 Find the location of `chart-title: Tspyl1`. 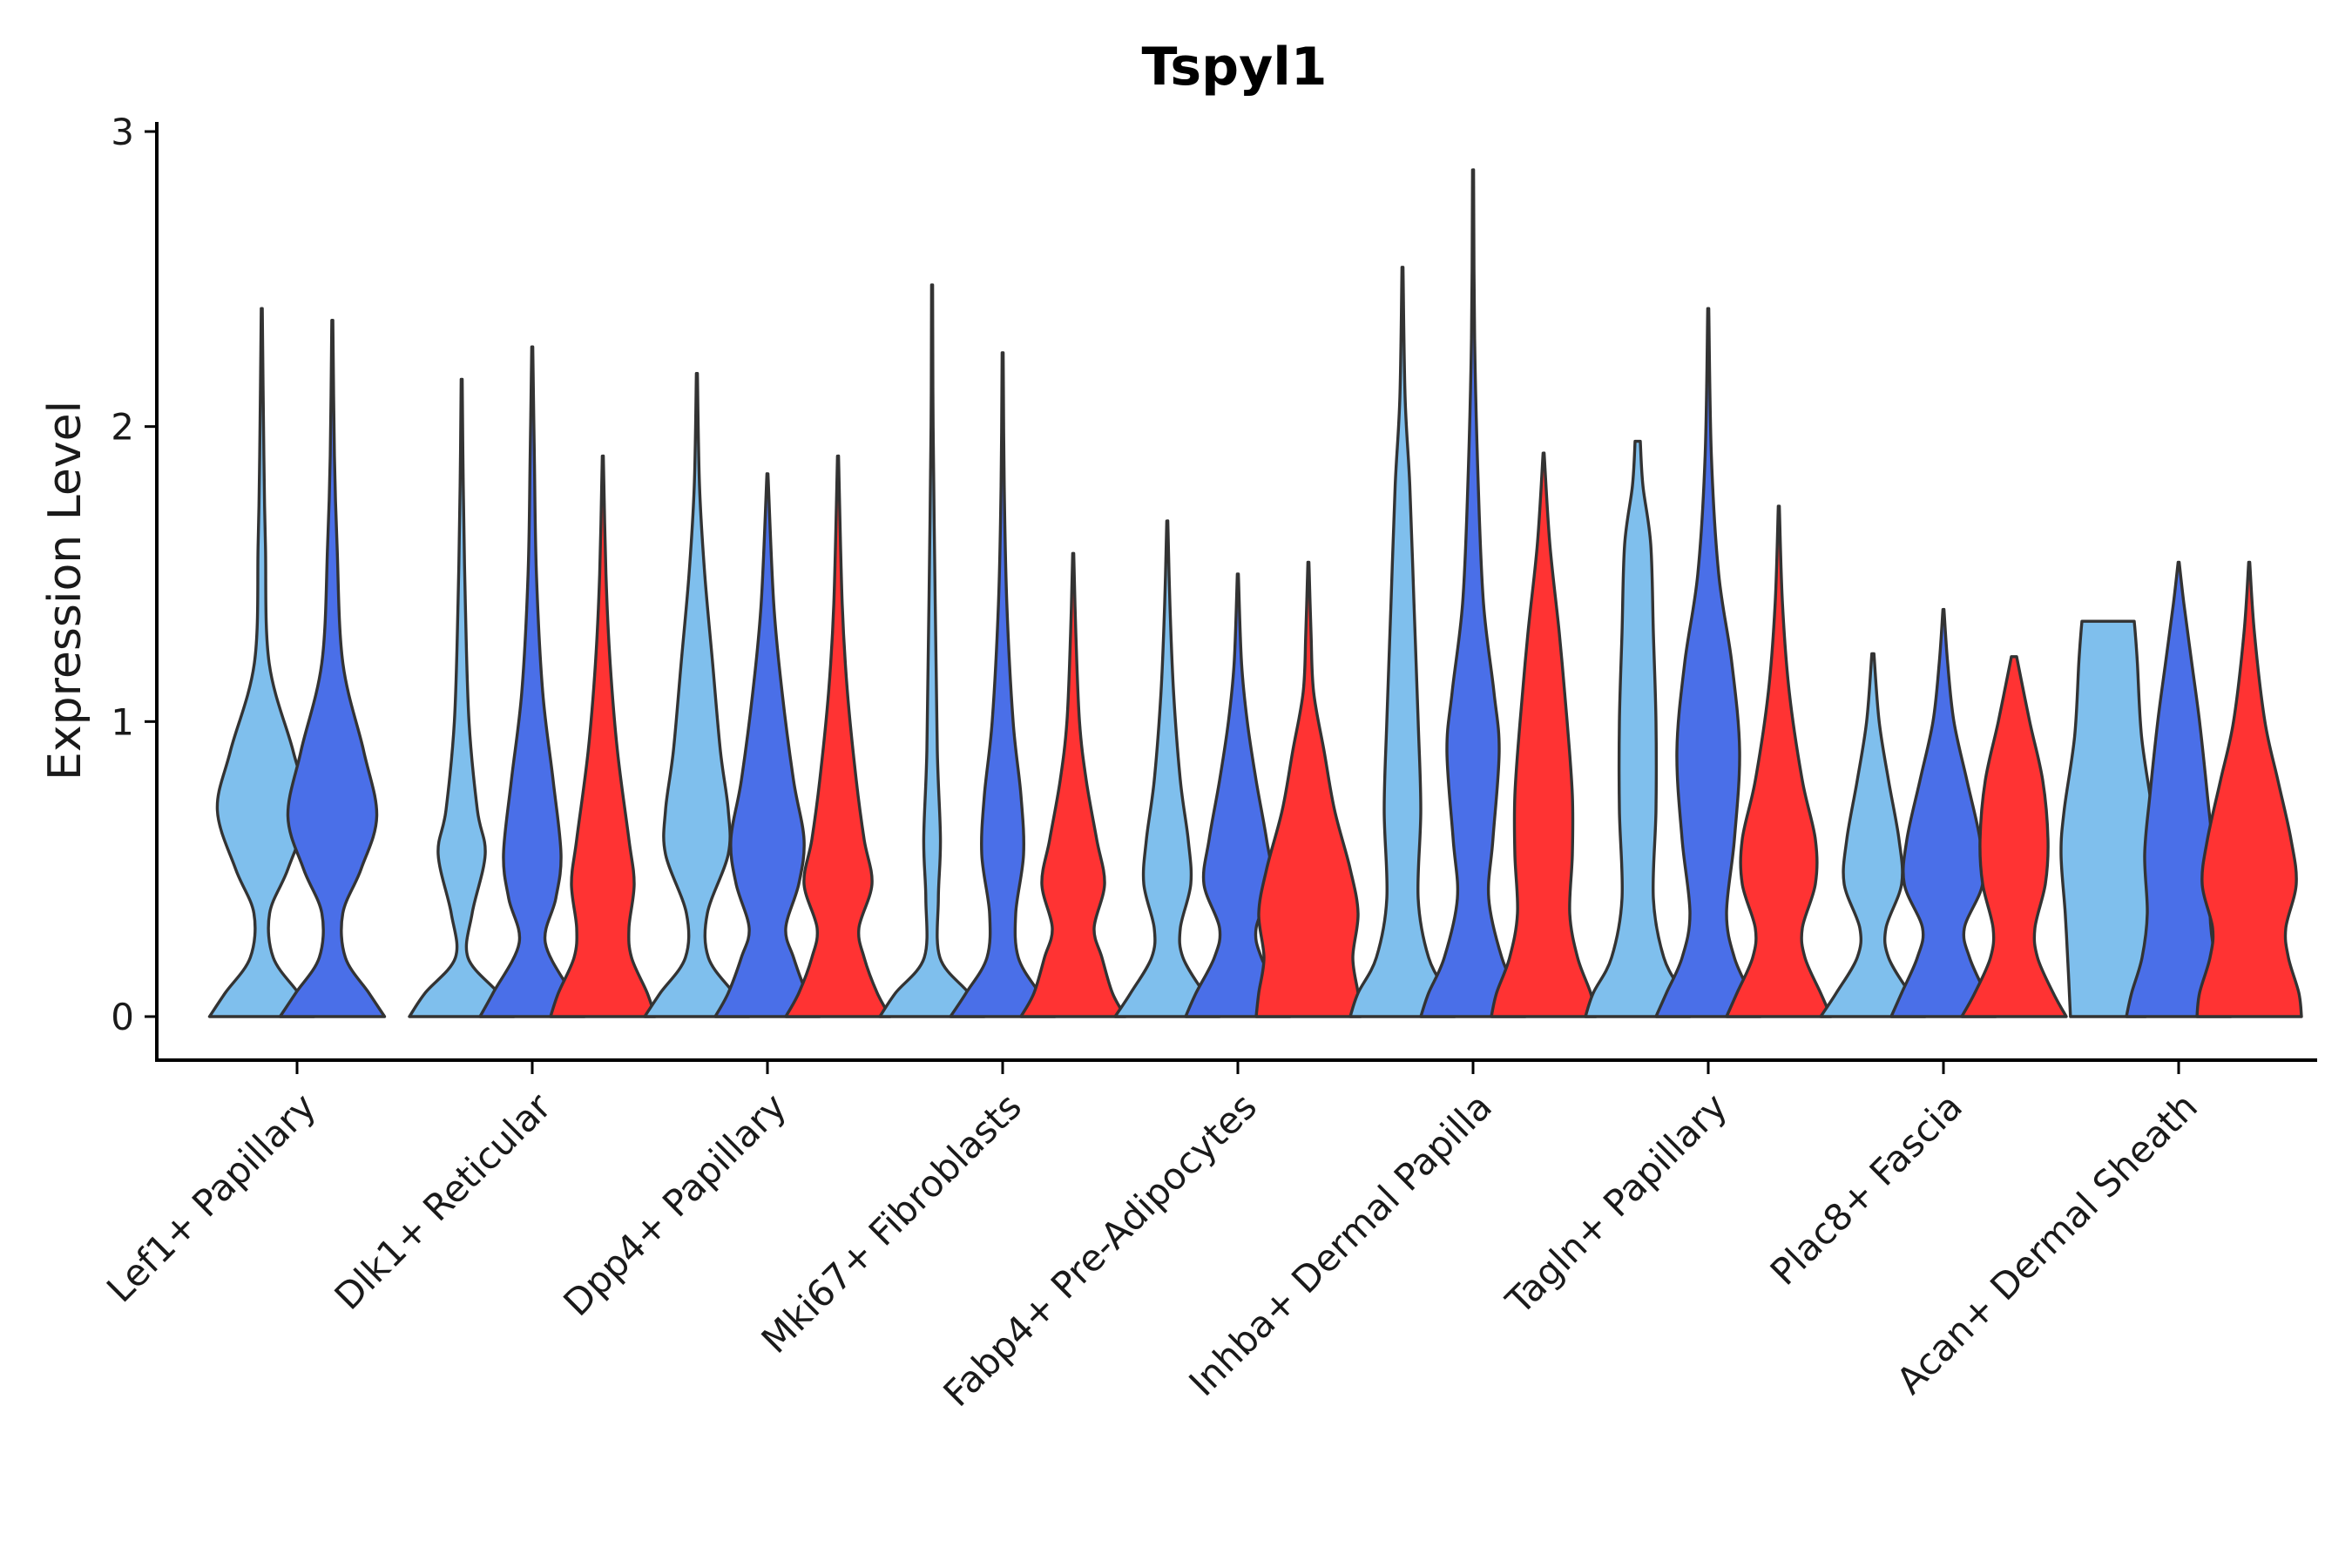

chart-title: Tspyl1 is located at coordinates (1234, 67).